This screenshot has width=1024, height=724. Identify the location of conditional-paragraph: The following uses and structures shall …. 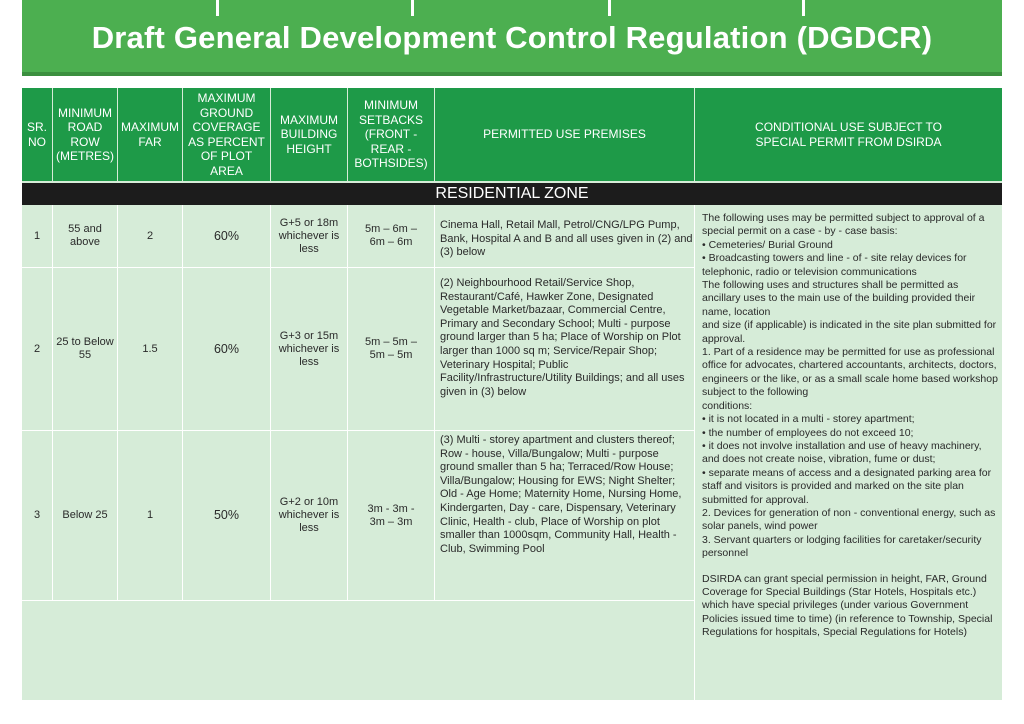
(839, 298).